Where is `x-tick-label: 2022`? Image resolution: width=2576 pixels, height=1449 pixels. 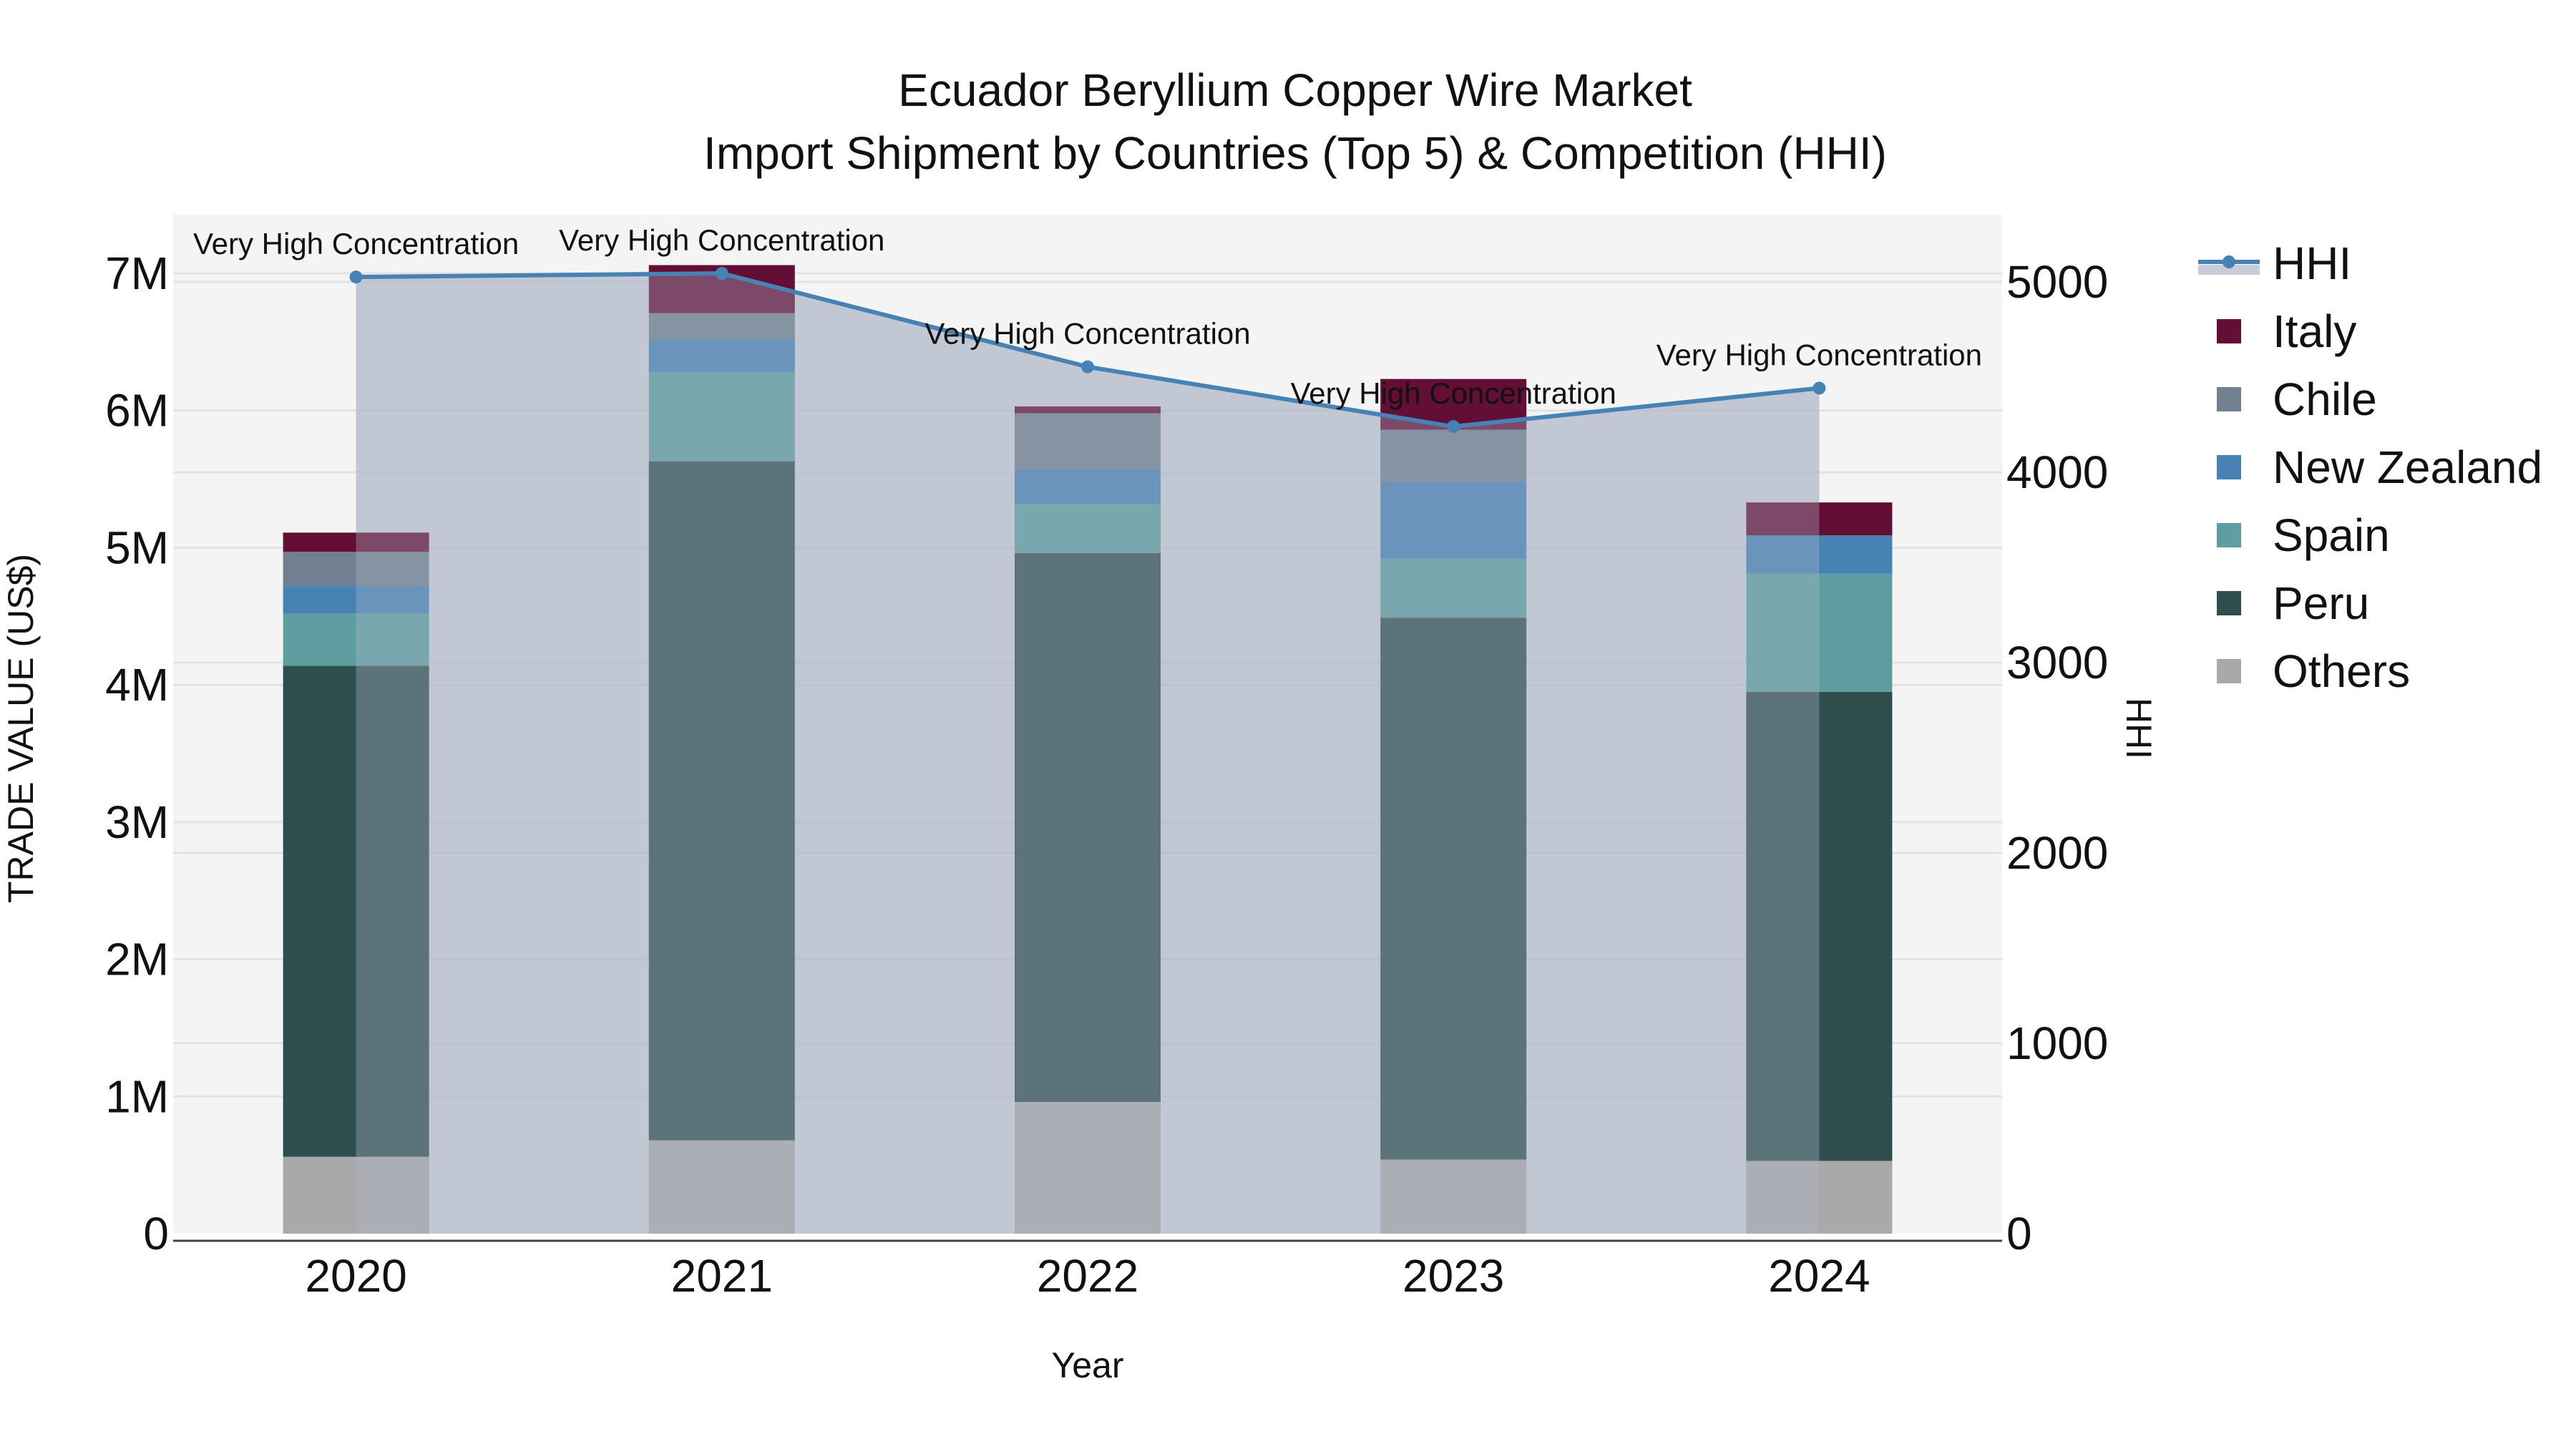 x-tick-label: 2022 is located at coordinates (1087, 1276).